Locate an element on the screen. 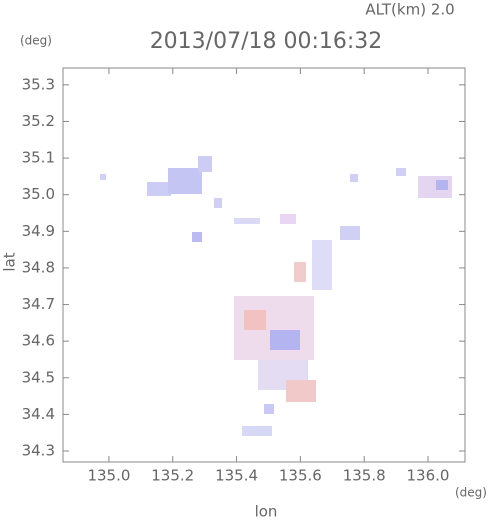 This screenshot has height=521, width=491. y-tick-label: 34.9 is located at coordinates (38, 231).